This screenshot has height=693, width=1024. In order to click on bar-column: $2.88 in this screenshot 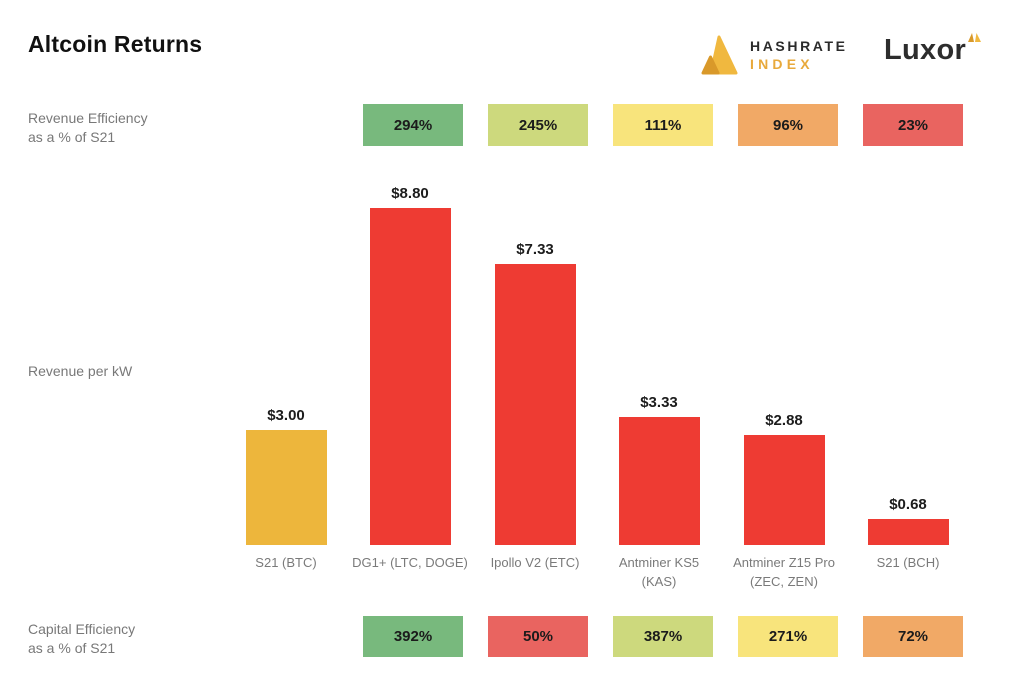, I will do `click(784, 478)`.